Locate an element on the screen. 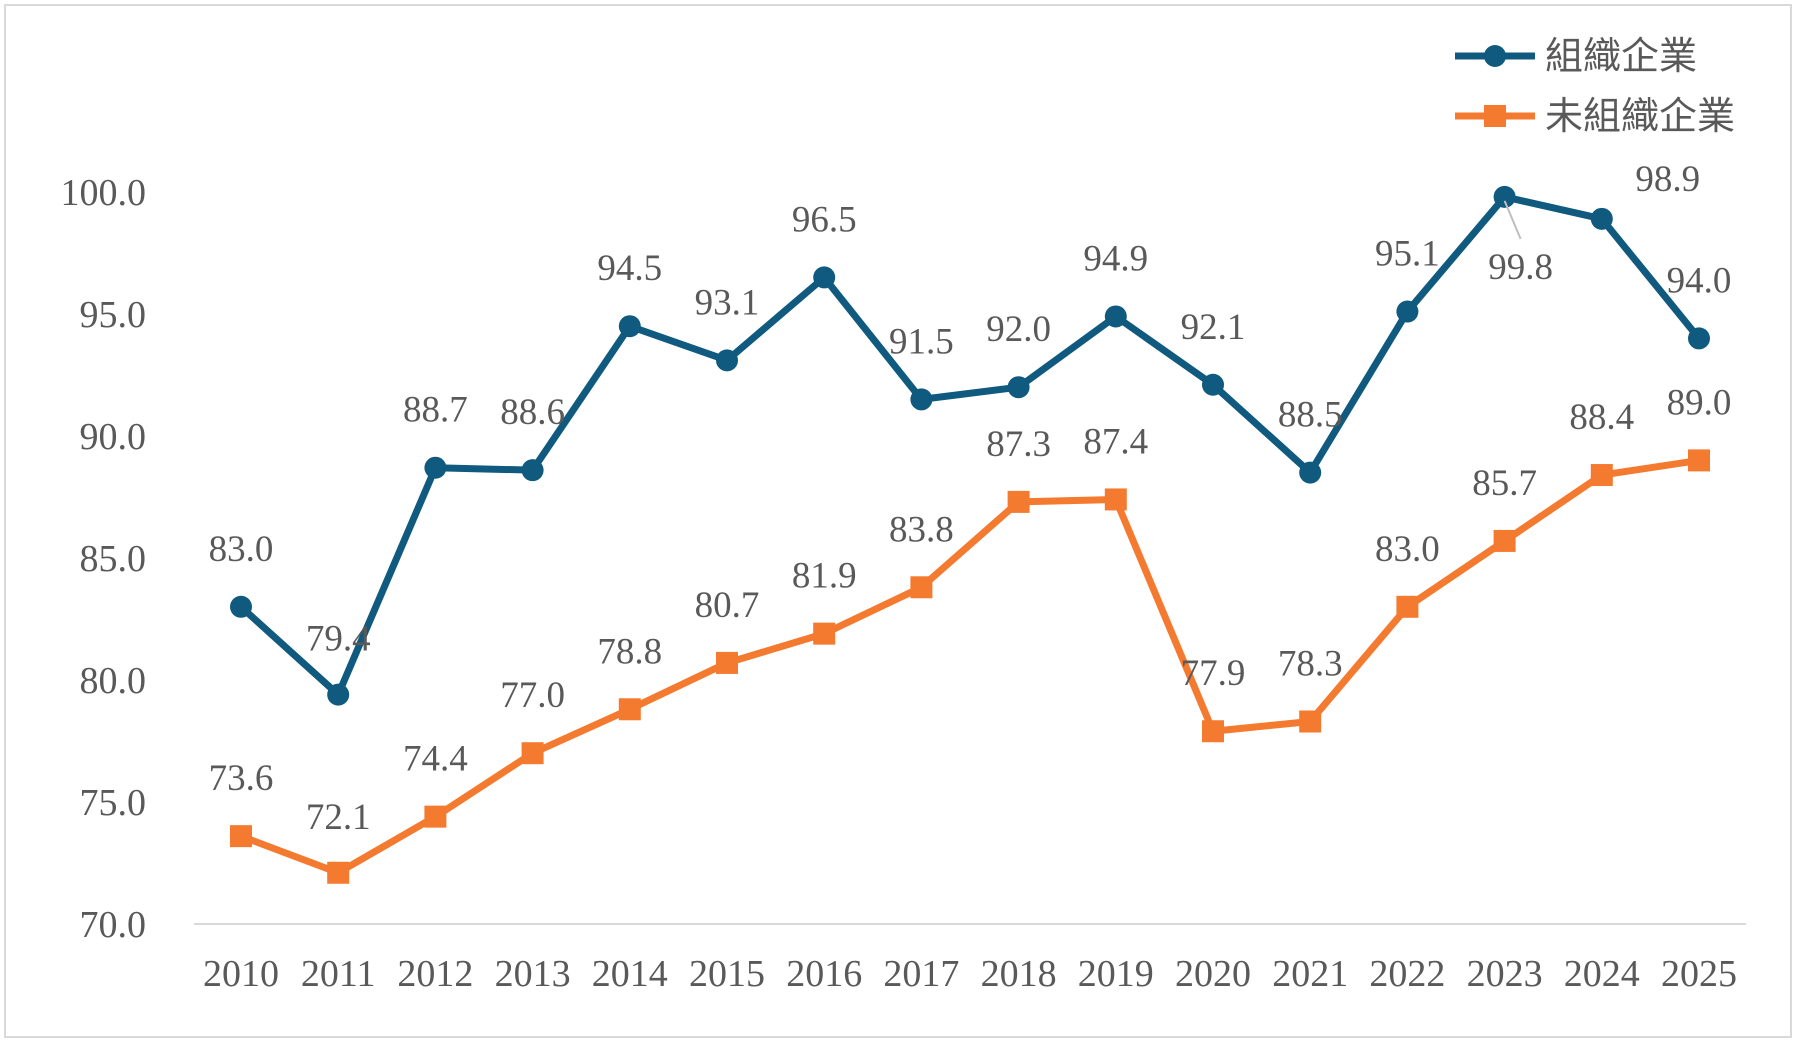 The height and width of the screenshot is (1046, 1800). y-tick-label: 100.0 is located at coordinates (104, 193).